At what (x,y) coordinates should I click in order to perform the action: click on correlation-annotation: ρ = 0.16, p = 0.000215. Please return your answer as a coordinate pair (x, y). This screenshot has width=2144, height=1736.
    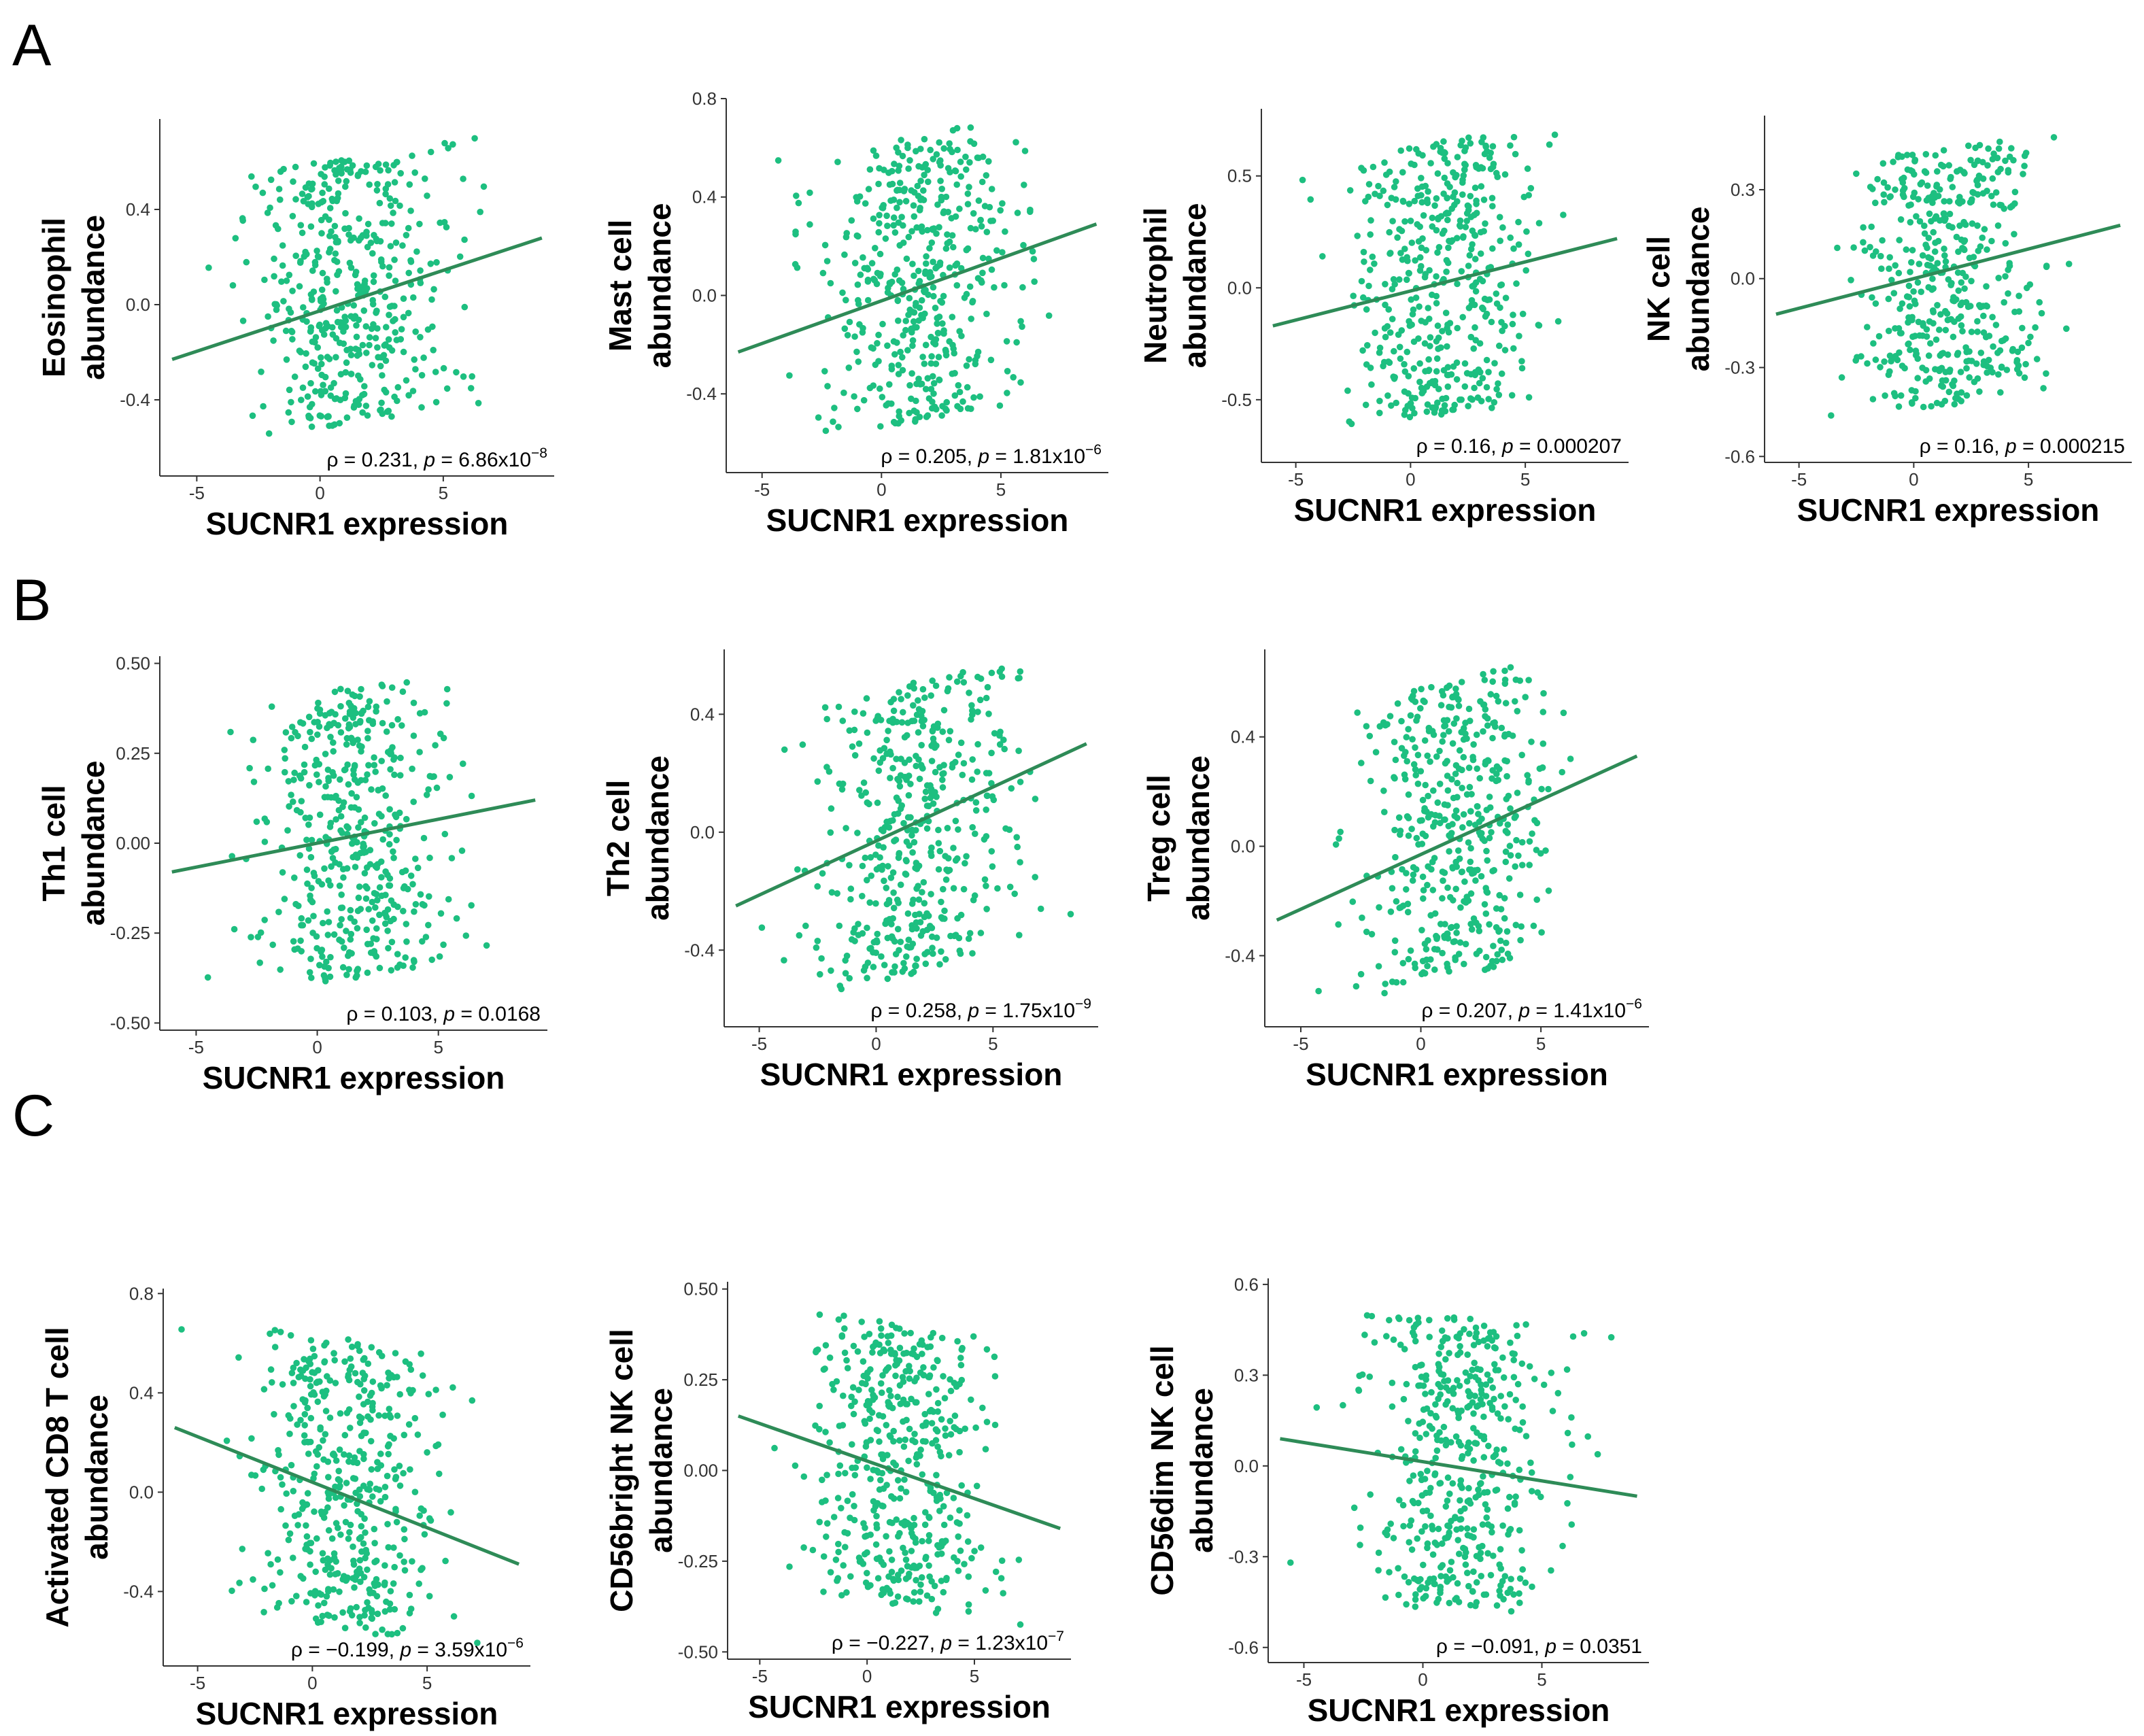
    Looking at the image, I should click on (2023, 446).